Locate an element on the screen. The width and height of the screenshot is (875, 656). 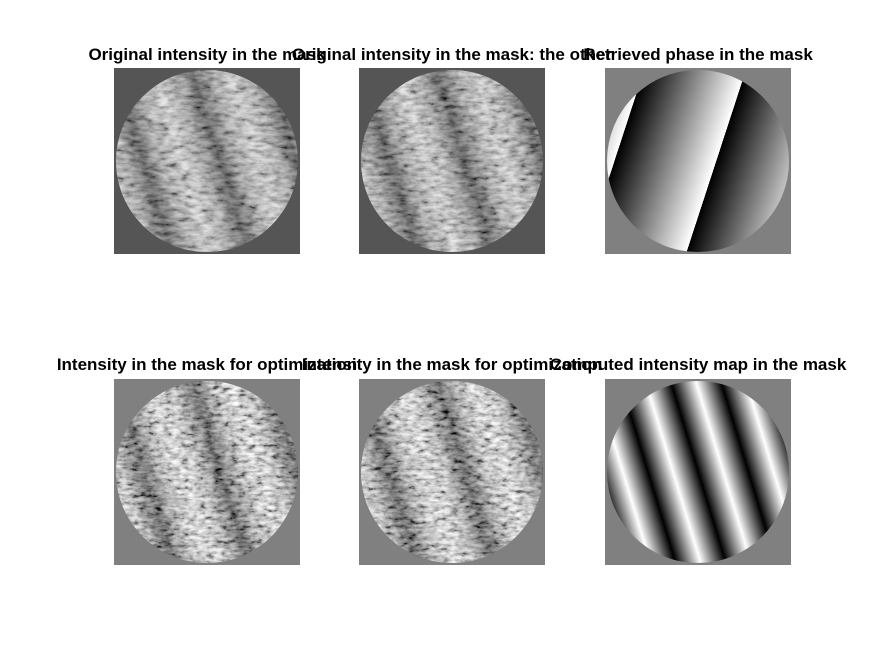
image-axes-retrieved-phase is located at coordinates (698, 161).